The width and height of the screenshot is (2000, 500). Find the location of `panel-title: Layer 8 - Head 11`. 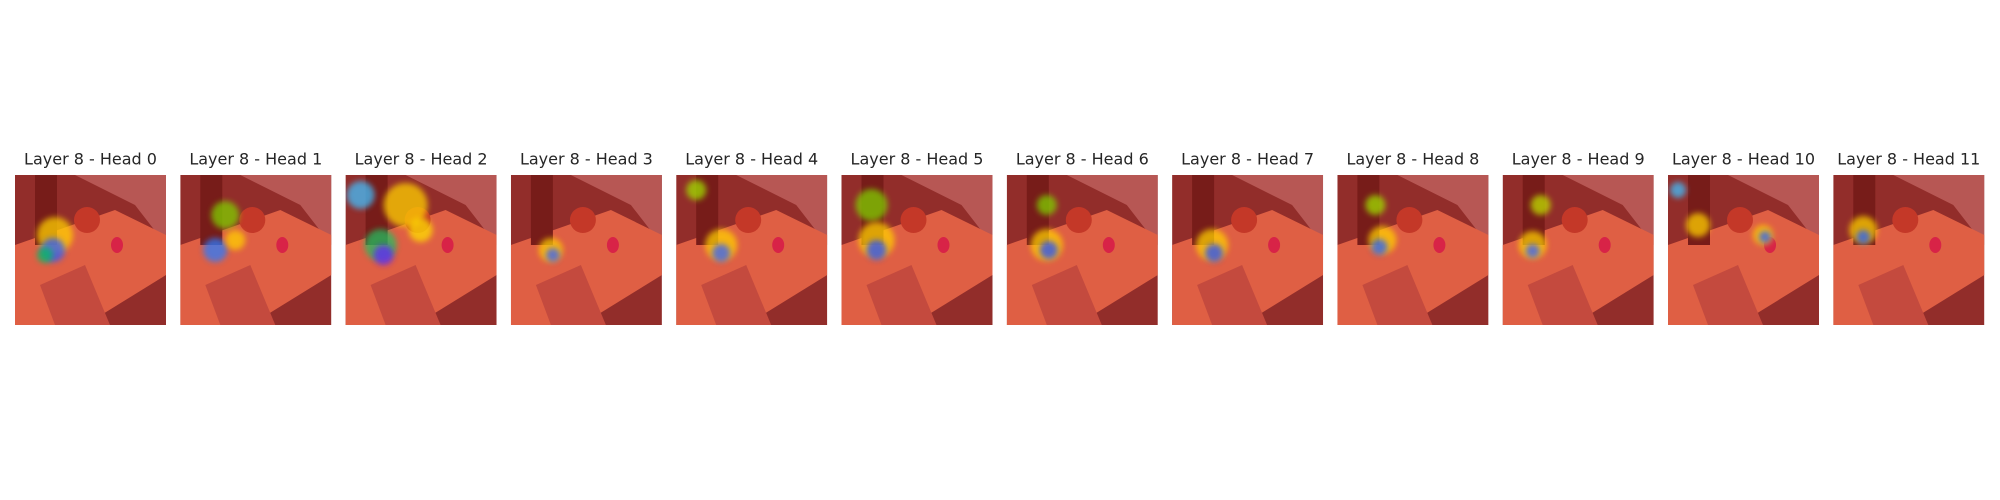

panel-title: Layer 8 - Head 11 is located at coordinates (1908, 159).